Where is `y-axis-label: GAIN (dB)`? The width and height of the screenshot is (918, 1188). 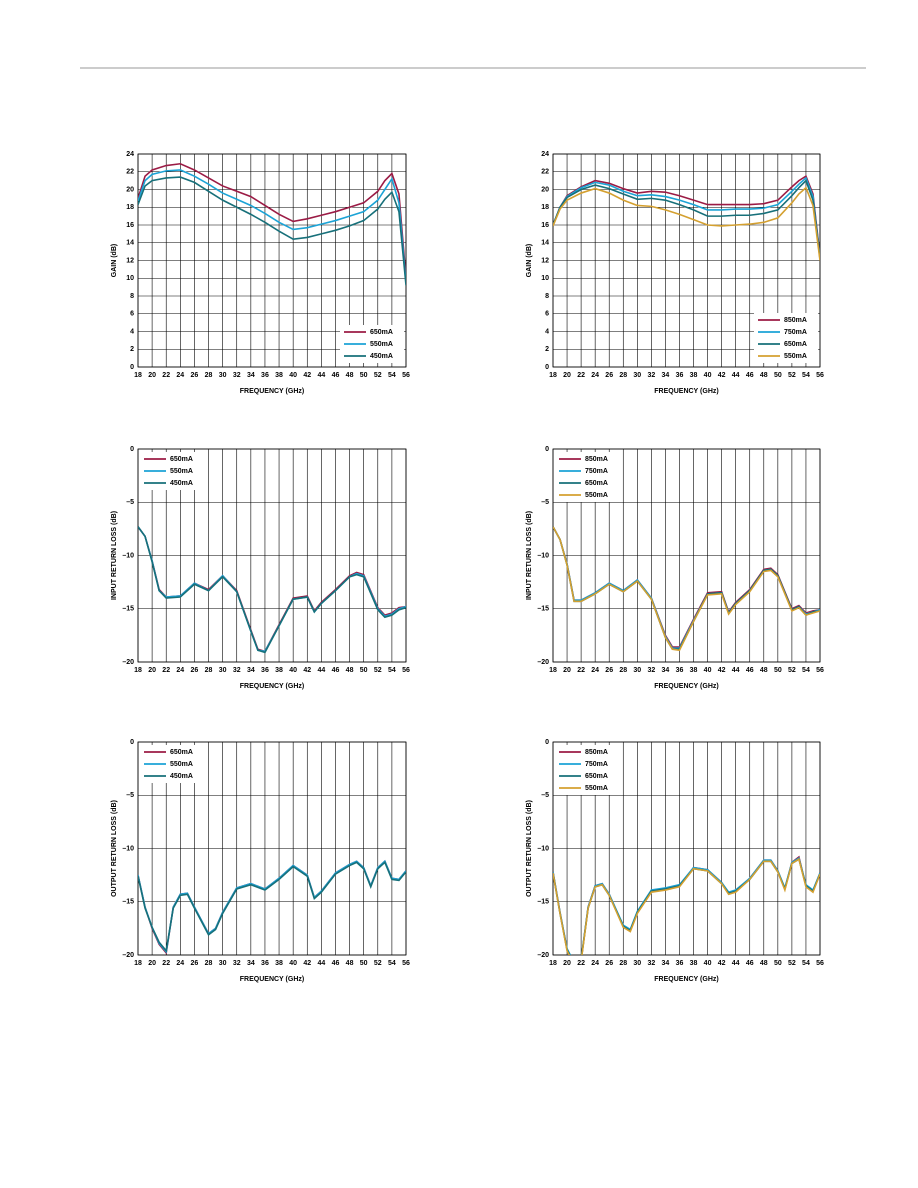
y-axis-label: GAIN (dB) is located at coordinates (529, 260).